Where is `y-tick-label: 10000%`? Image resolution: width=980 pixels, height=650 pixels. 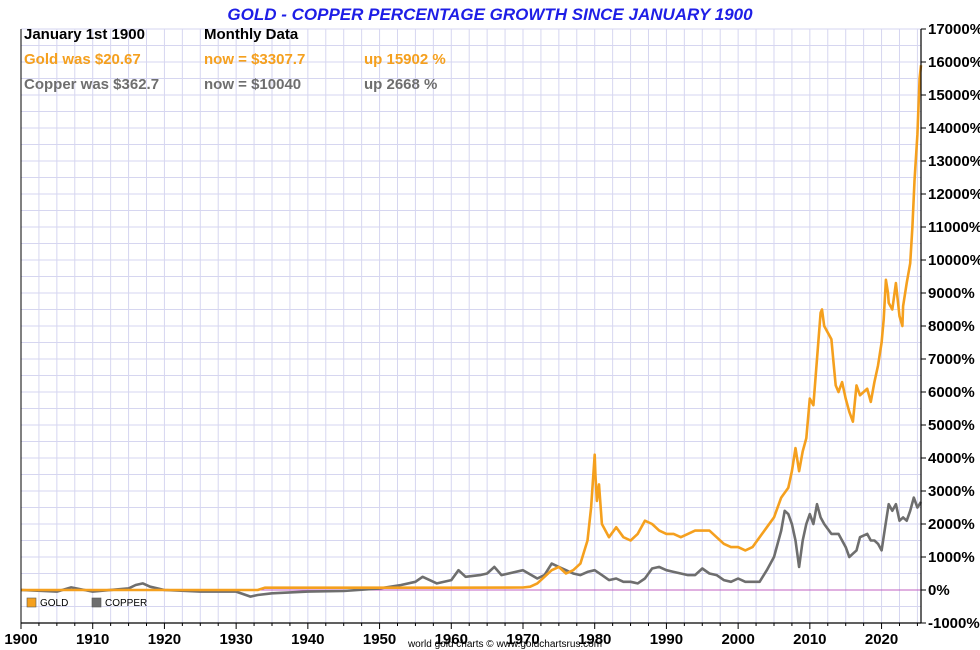 y-tick-label: 10000% is located at coordinates (954, 260).